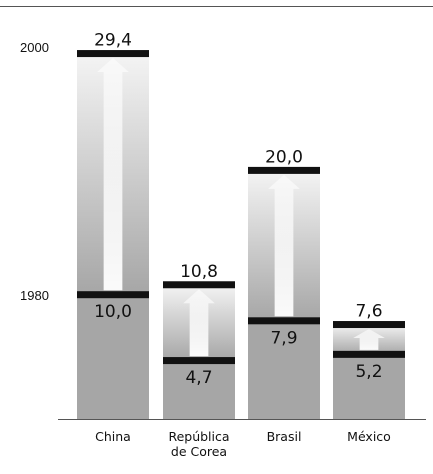  What do you see at coordinates (34, 295) in the screenshot?
I see `y-tick-label-1980: 1980` at bounding box center [34, 295].